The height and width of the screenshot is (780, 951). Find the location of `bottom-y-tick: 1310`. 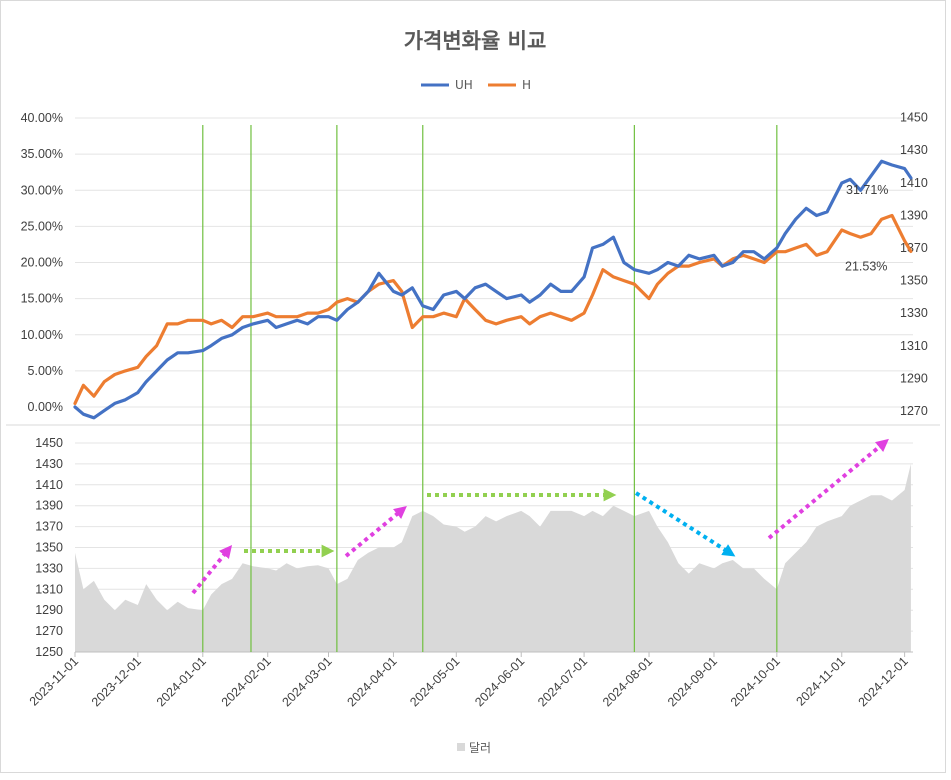

bottom-y-tick: 1310 is located at coordinates (49, 589).